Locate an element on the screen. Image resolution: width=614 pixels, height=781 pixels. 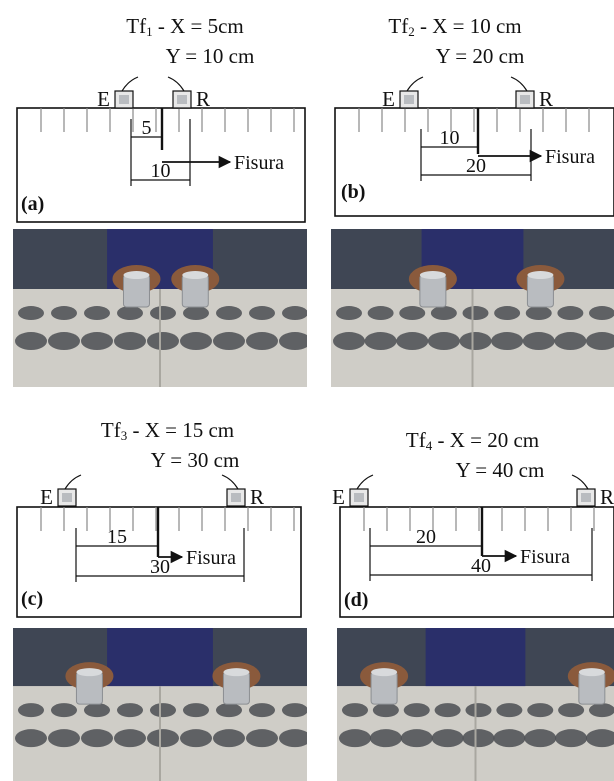
y-dimension-label: 10 is located at coordinates (161, 171).